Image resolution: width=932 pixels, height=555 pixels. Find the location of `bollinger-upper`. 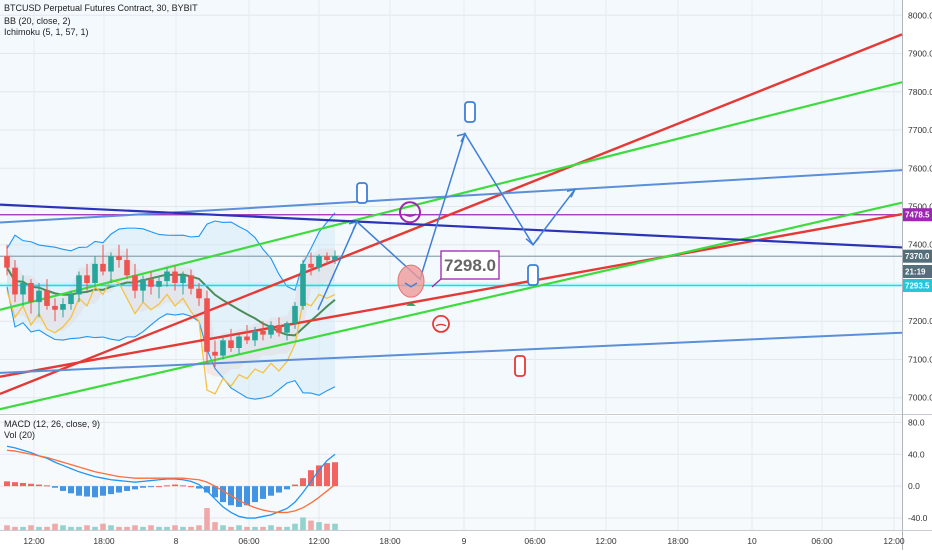

bollinger-upper is located at coordinates (171, 251).